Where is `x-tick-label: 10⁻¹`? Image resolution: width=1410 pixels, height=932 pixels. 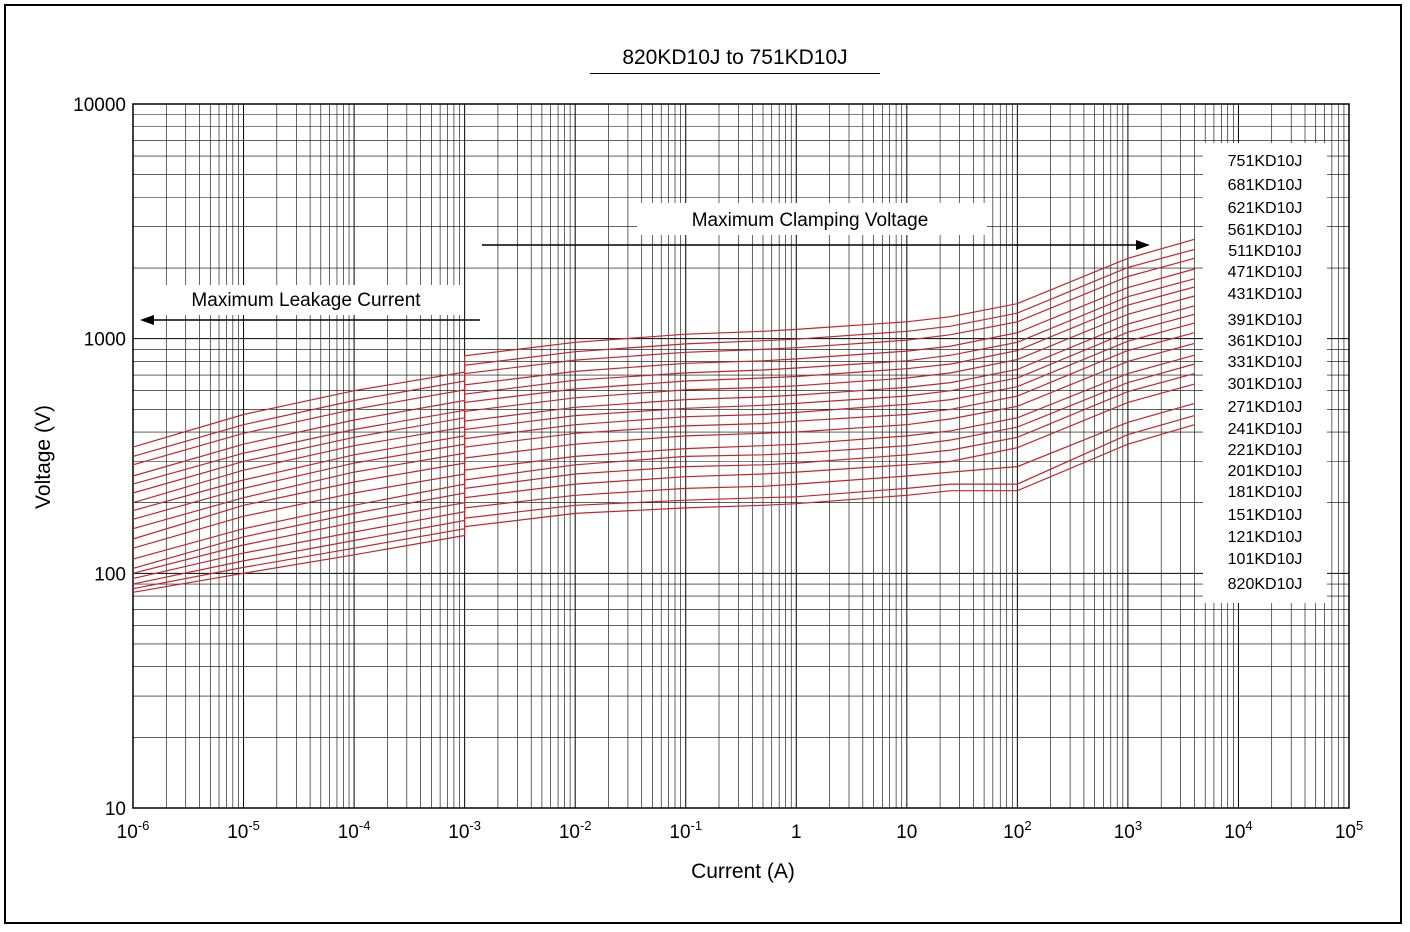
x-tick-label: 10⁻¹ is located at coordinates (685, 830).